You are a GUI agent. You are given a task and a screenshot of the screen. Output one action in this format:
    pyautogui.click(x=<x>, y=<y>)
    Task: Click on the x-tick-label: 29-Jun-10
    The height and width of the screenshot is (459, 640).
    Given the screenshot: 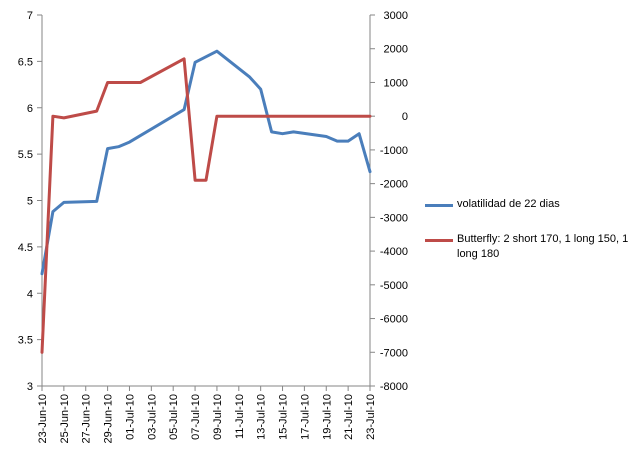 What is the action you would take?
    pyautogui.click(x=109, y=419)
    